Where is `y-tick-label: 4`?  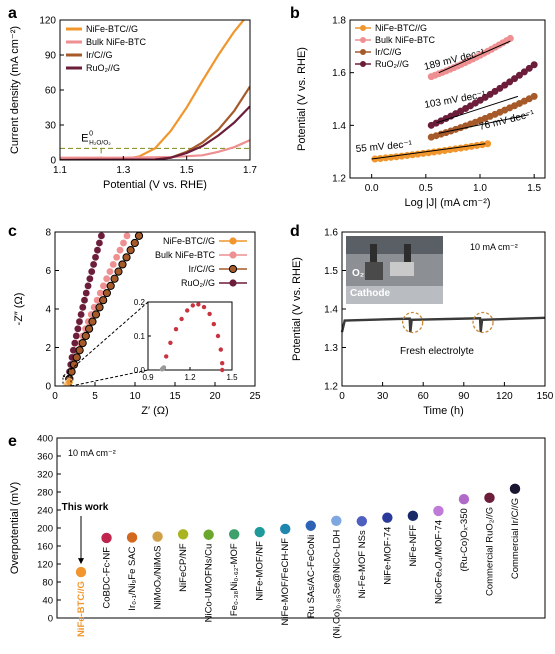 y-tick-label: 4 is located at coordinates (48, 310).